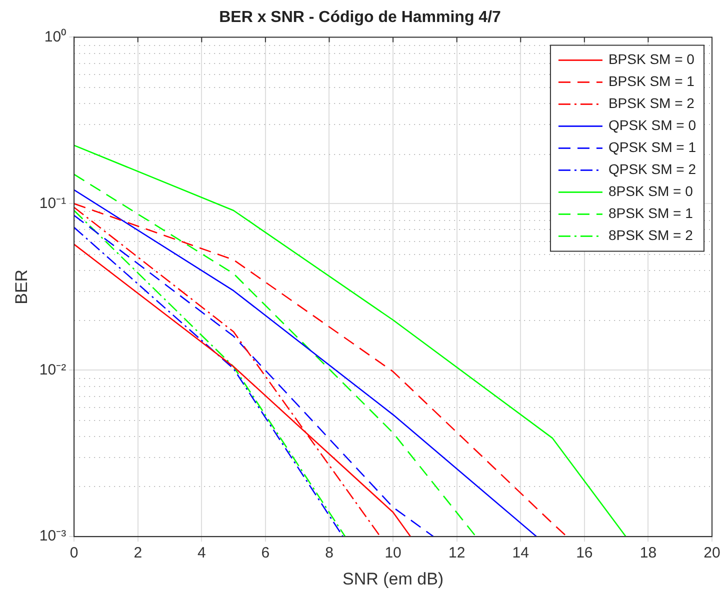 The width and height of the screenshot is (724, 598). Describe the element at coordinates (393, 578) in the screenshot. I see `x-axis-title: SNR (em dB)` at that location.